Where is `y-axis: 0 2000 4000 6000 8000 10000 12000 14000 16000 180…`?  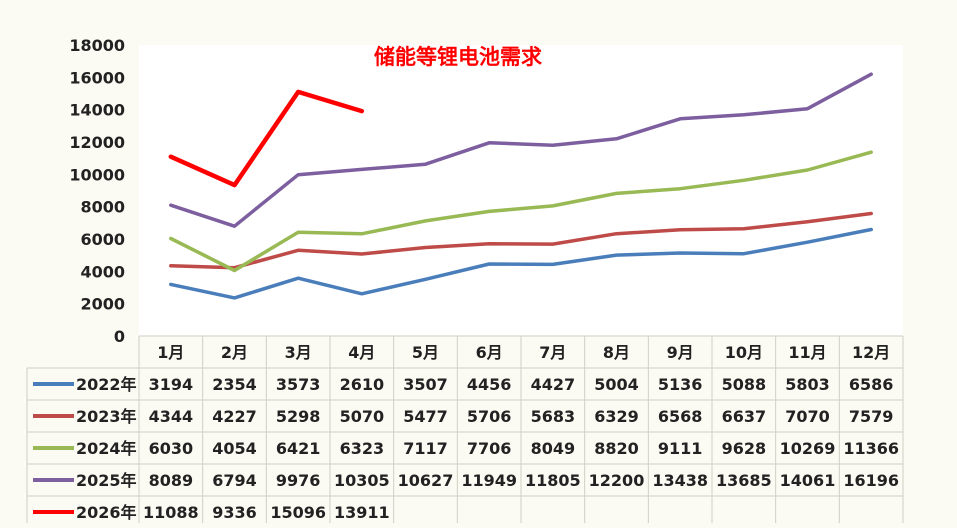
y-axis: 0 2000 4000 6000 8000 10000 12000 14000 16000 180… is located at coordinates (97, 191).